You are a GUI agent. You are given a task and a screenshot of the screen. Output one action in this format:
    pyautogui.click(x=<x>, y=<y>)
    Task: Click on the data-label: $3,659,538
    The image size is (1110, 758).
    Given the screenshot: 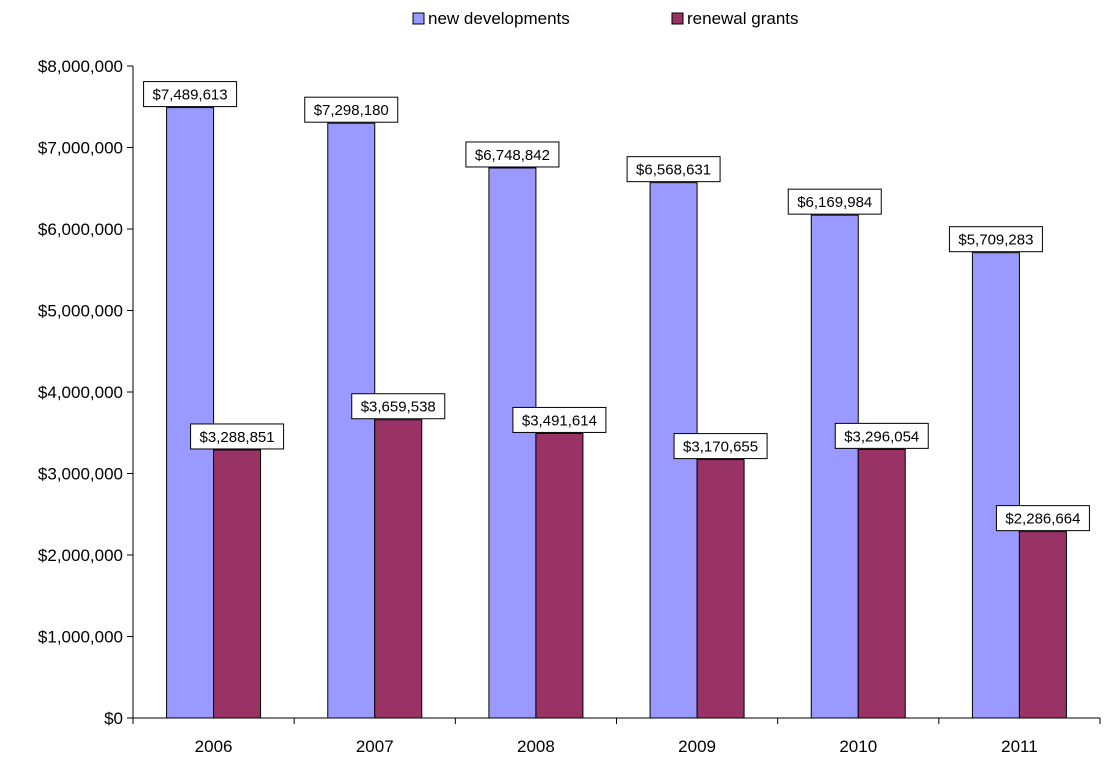 What is the action you would take?
    pyautogui.click(x=398, y=407)
    